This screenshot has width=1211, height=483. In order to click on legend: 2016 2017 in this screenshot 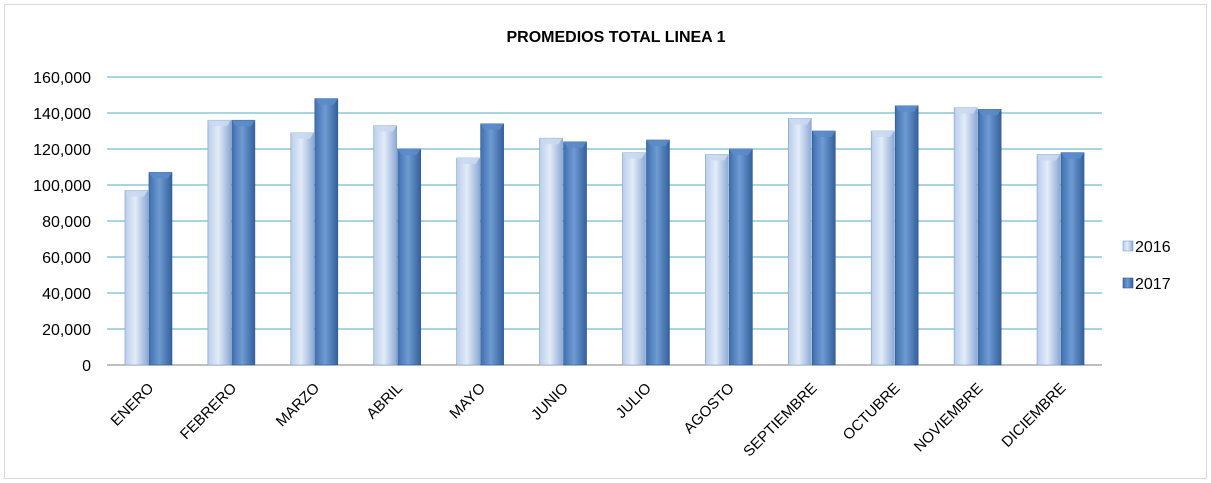, I will do `click(1146, 266)`.